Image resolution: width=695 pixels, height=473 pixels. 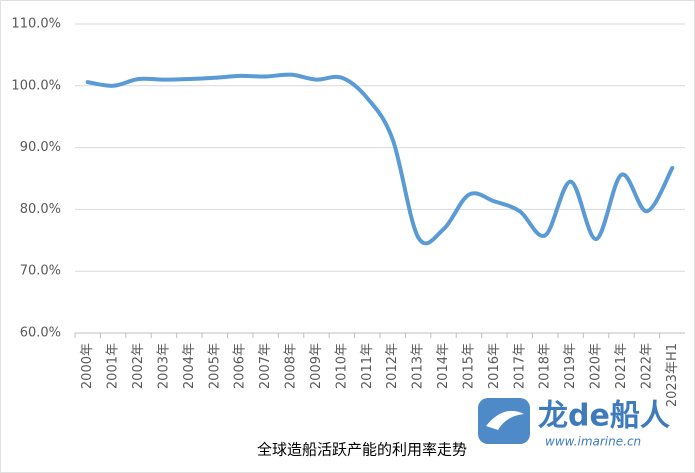 What do you see at coordinates (468, 366) in the screenshot?
I see `x-tick-label: 2015年` at bounding box center [468, 366].